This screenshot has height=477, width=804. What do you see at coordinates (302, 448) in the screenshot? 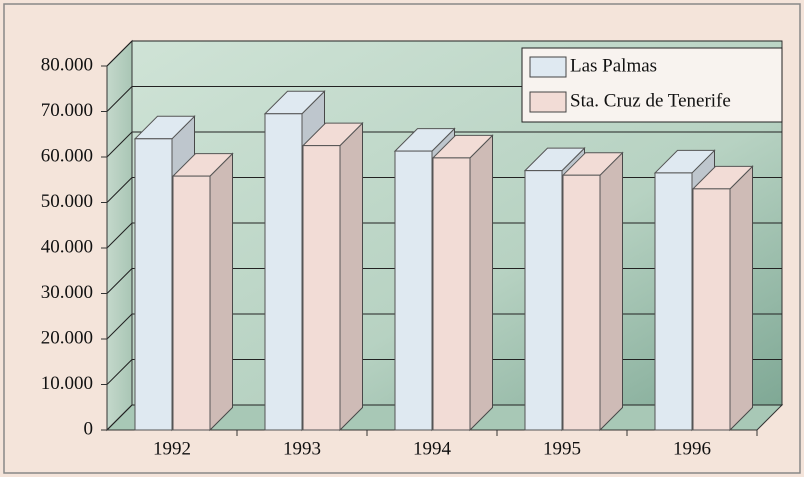
I see `x-tick-label: 1993` at bounding box center [302, 448].